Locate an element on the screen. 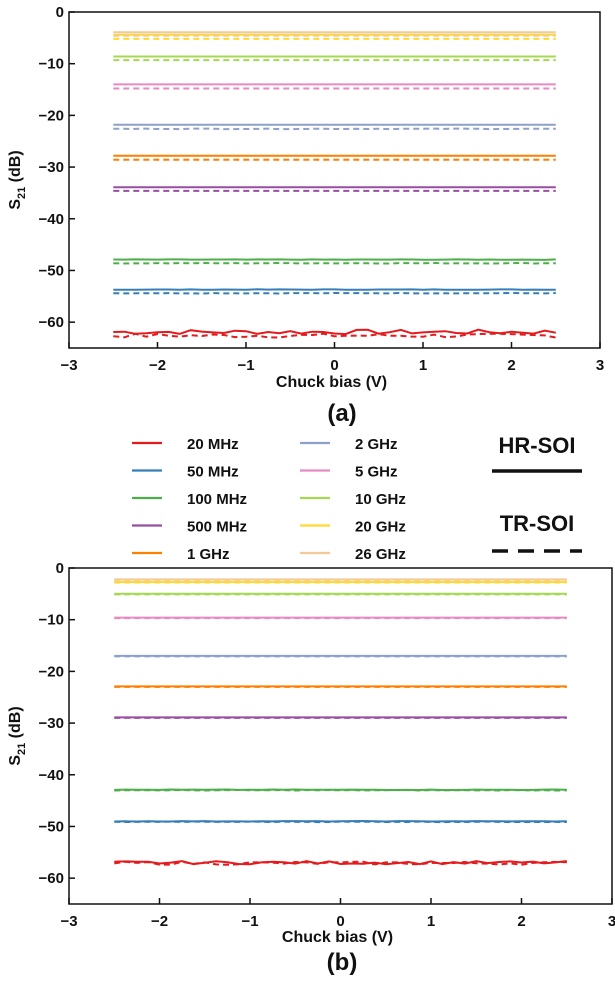 The image size is (615, 985). legend-hr-soi-label: HR-SOI is located at coordinates (537, 445).